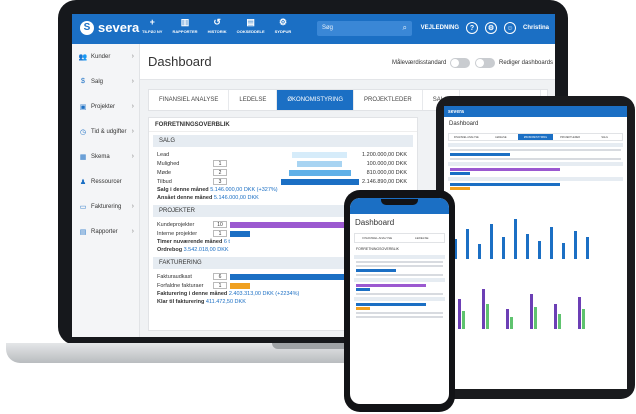  I want to click on laptop-notch, so click(318, 346).